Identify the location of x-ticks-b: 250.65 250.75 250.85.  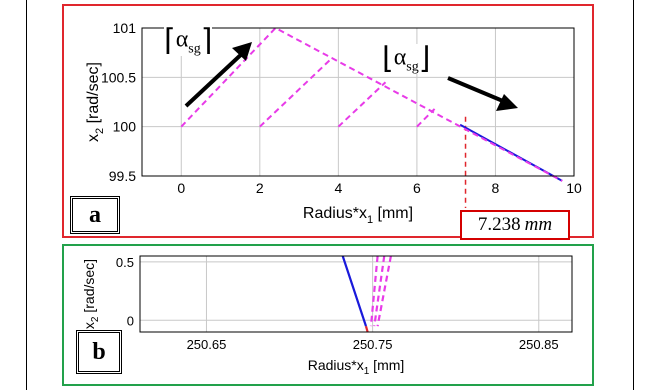
(373, 344).